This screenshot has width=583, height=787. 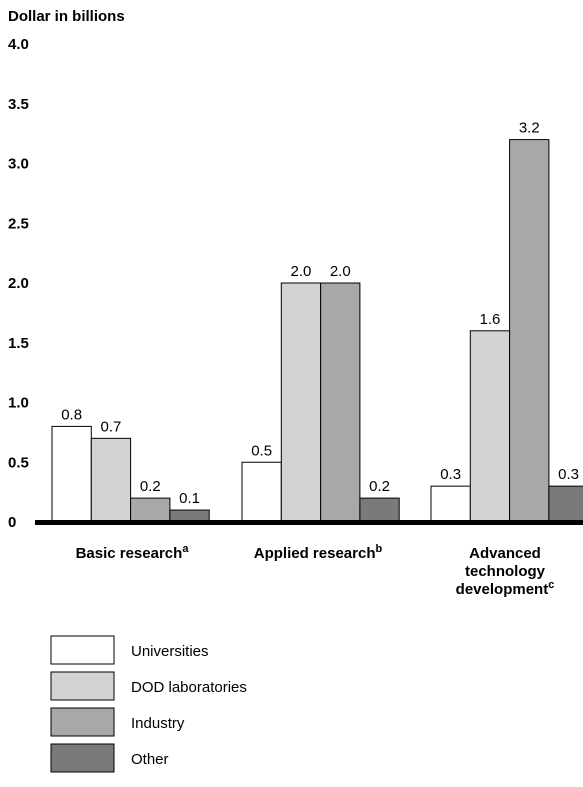 I want to click on category-label: Basic researcha, so click(x=133, y=552).